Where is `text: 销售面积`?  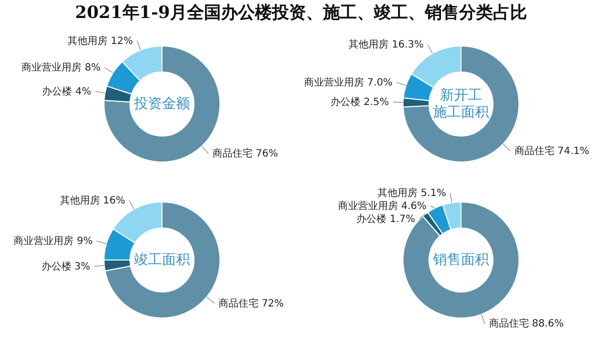
text: 销售面积 is located at coordinates (460, 260).